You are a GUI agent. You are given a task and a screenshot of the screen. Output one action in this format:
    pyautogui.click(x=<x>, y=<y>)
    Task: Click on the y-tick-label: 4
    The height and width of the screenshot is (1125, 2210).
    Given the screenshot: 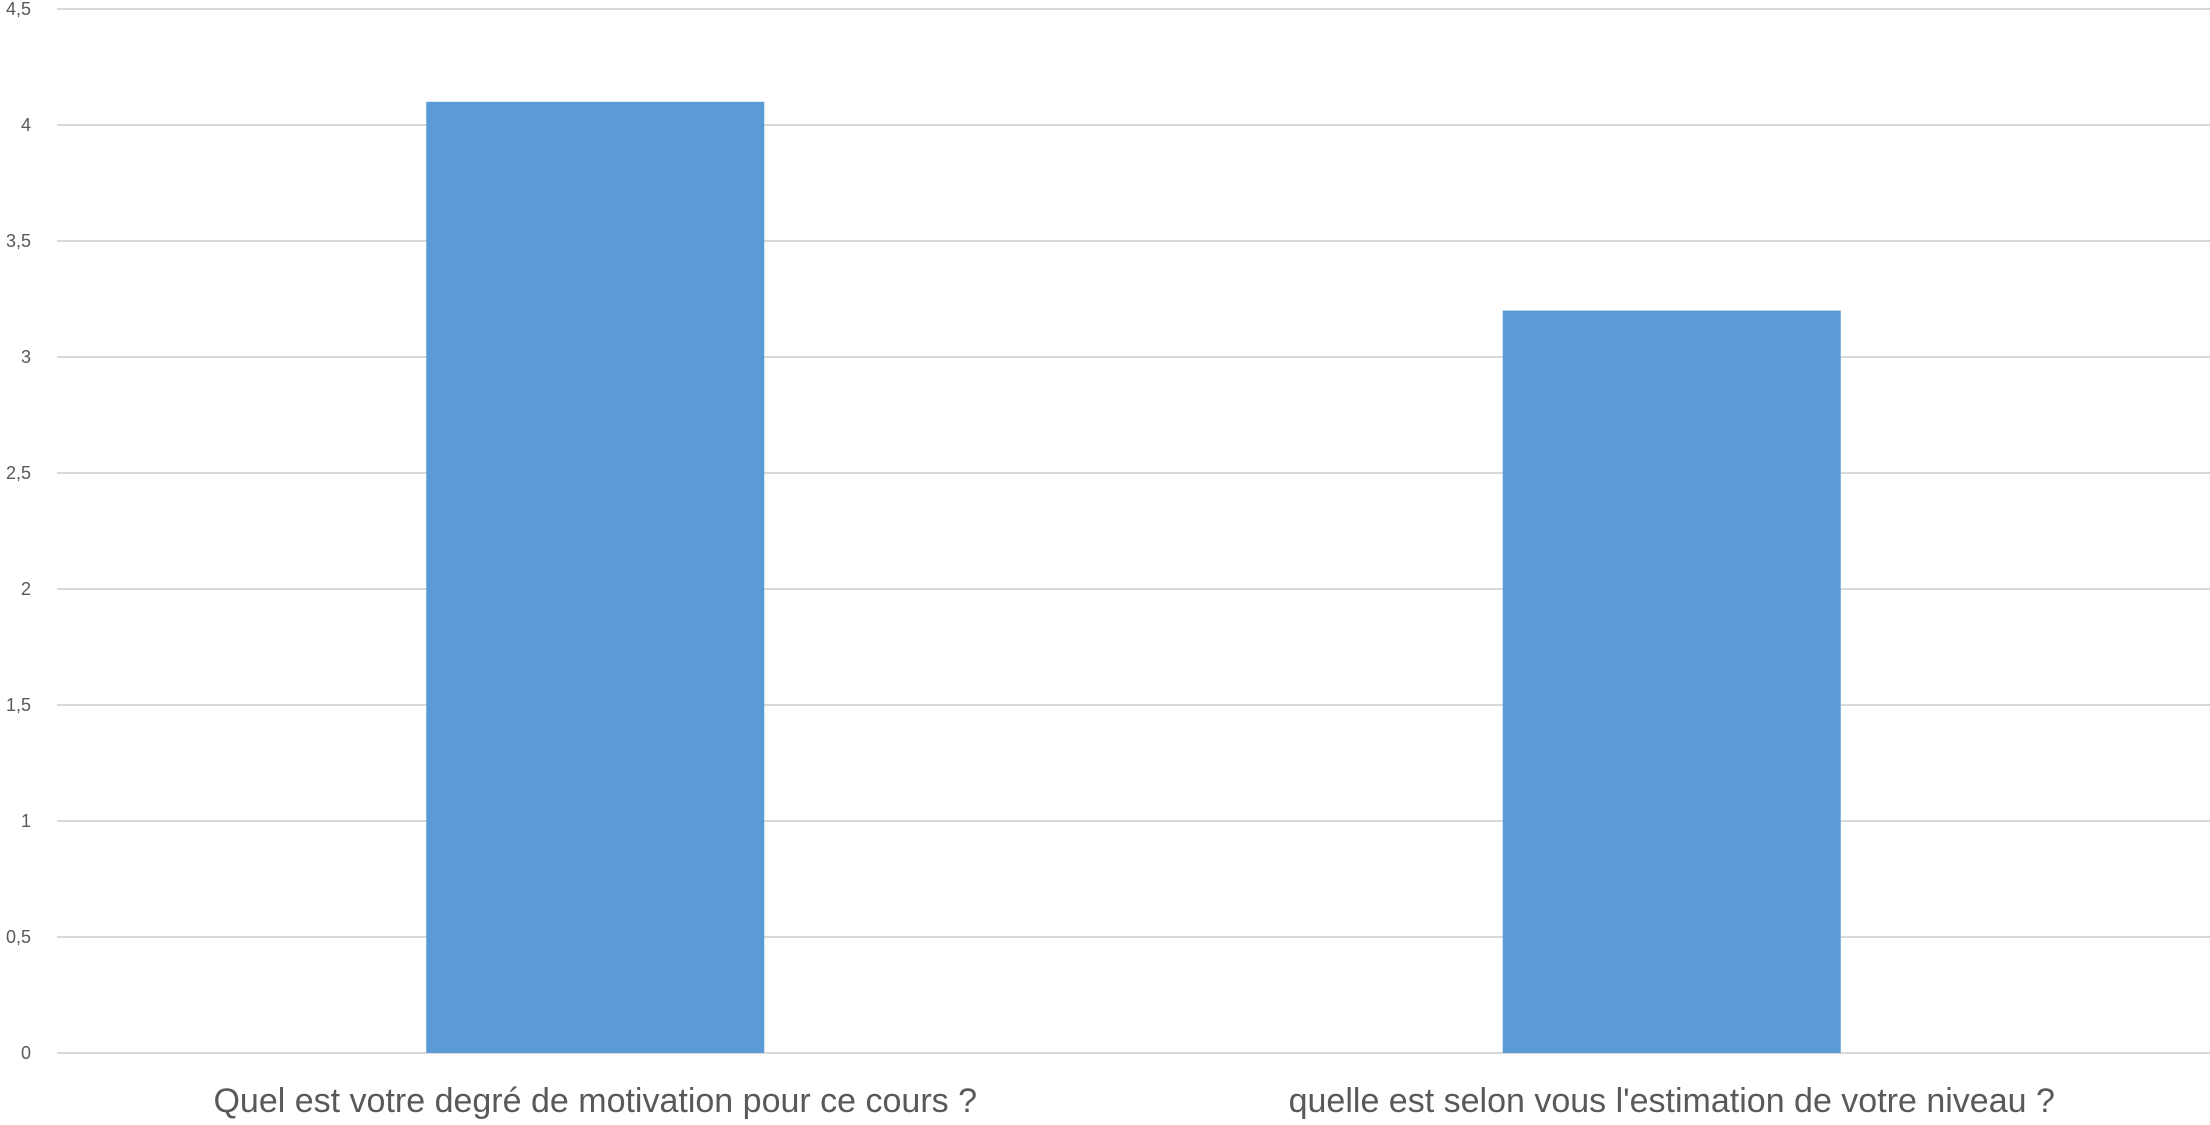 What is the action you would take?
    pyautogui.click(x=26, y=125)
    